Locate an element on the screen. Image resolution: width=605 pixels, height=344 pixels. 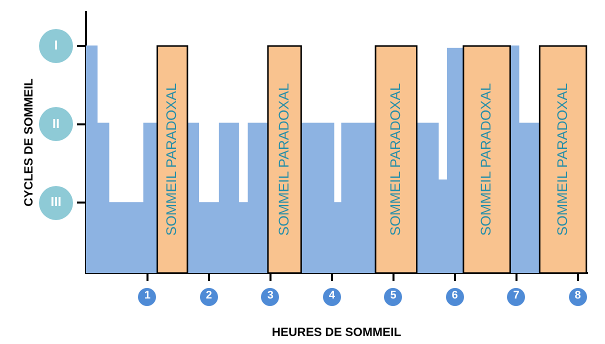
x-tick-label: 2 is located at coordinates (209, 296).